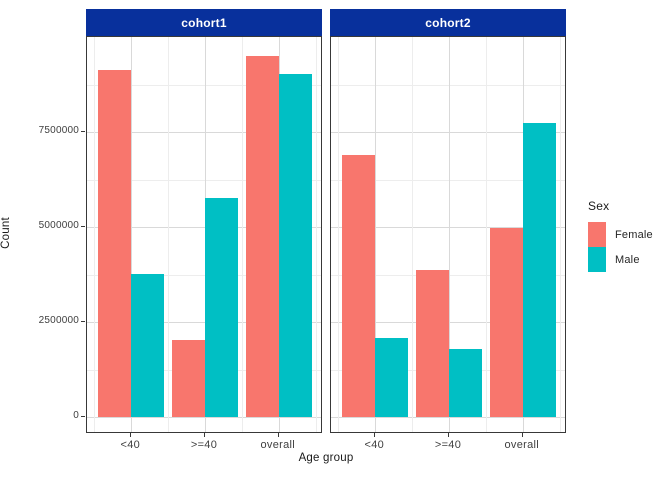 The width and height of the screenshot is (672, 480). What do you see at coordinates (188, 378) in the screenshot?
I see `bar-female->=40-cohort1` at bounding box center [188, 378].